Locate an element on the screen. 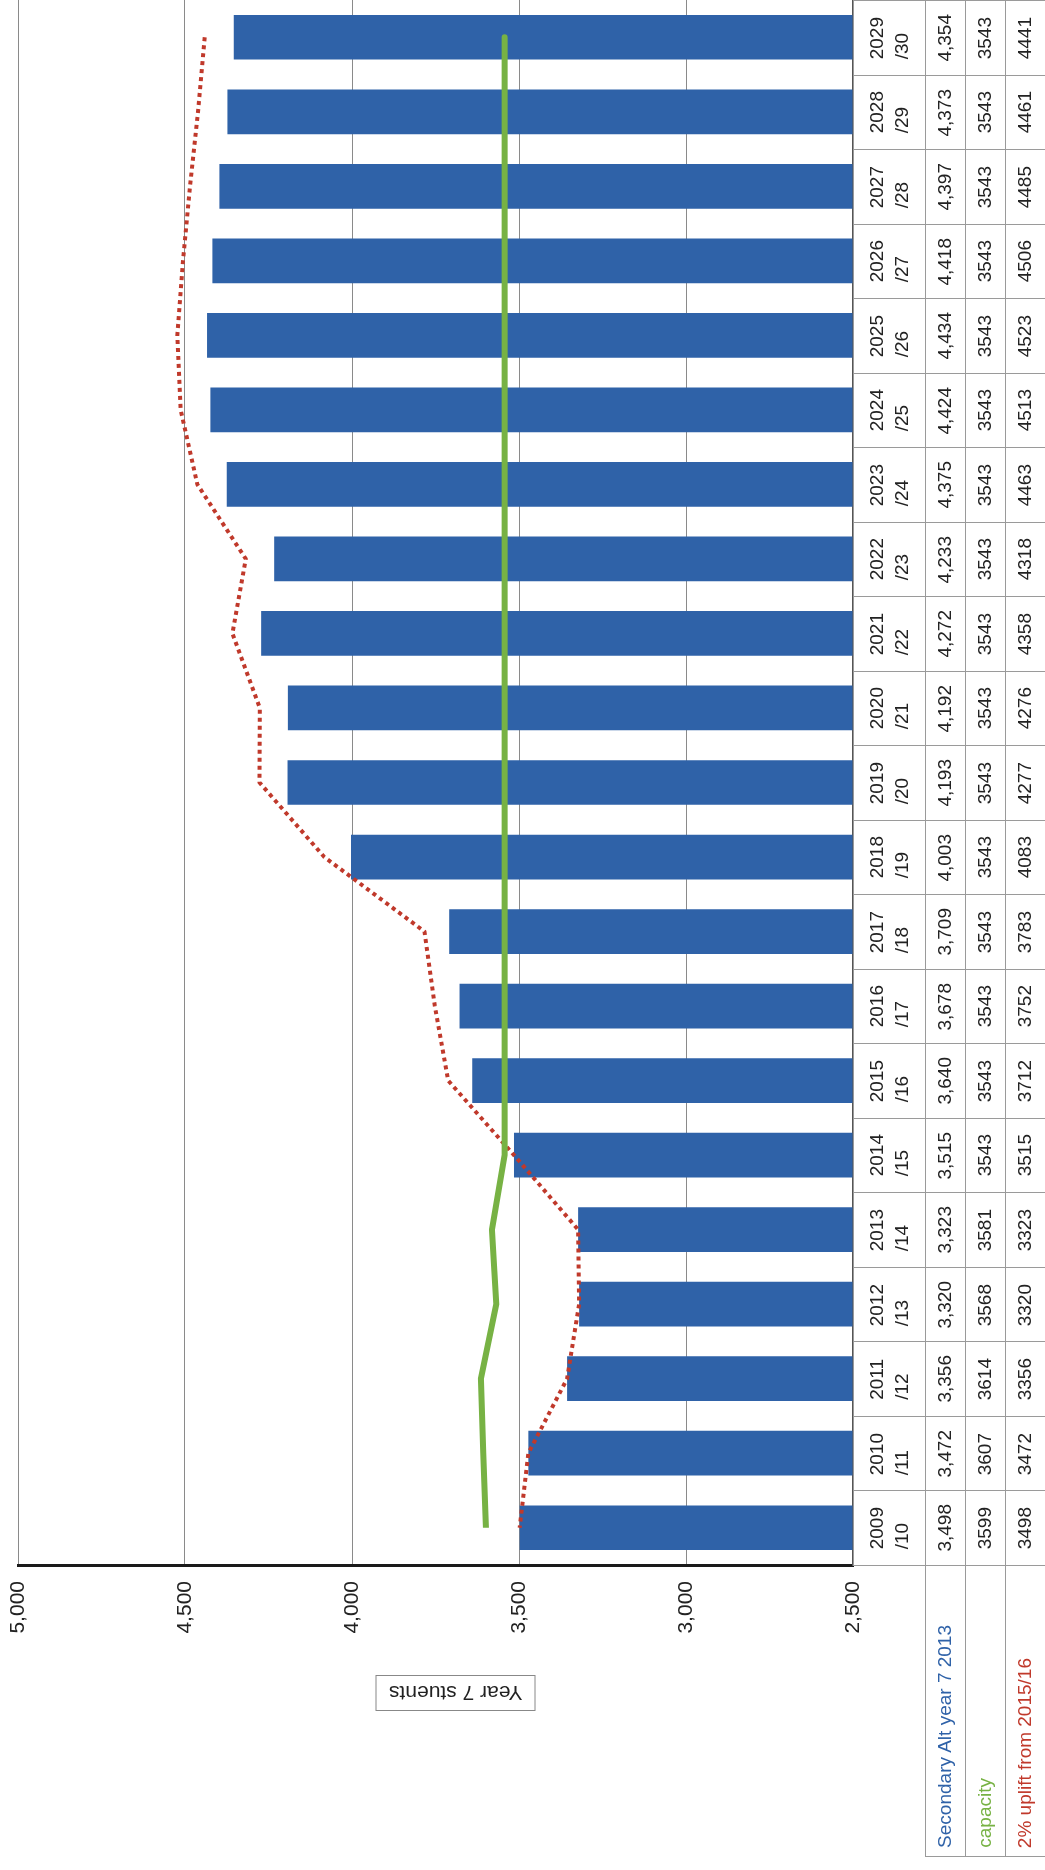 Image resolution: width=1045 pixels, height=1870 pixels. data-label: 4083 is located at coordinates (1025, 857).